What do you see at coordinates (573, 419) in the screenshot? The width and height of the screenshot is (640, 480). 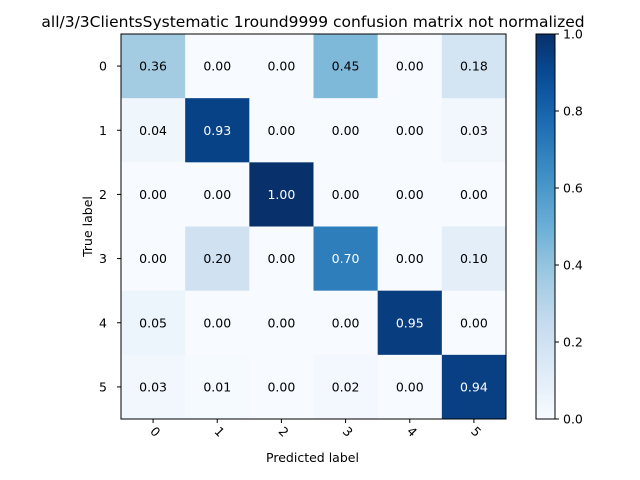 I see `colorbar-tick-label: 0.0` at bounding box center [573, 419].